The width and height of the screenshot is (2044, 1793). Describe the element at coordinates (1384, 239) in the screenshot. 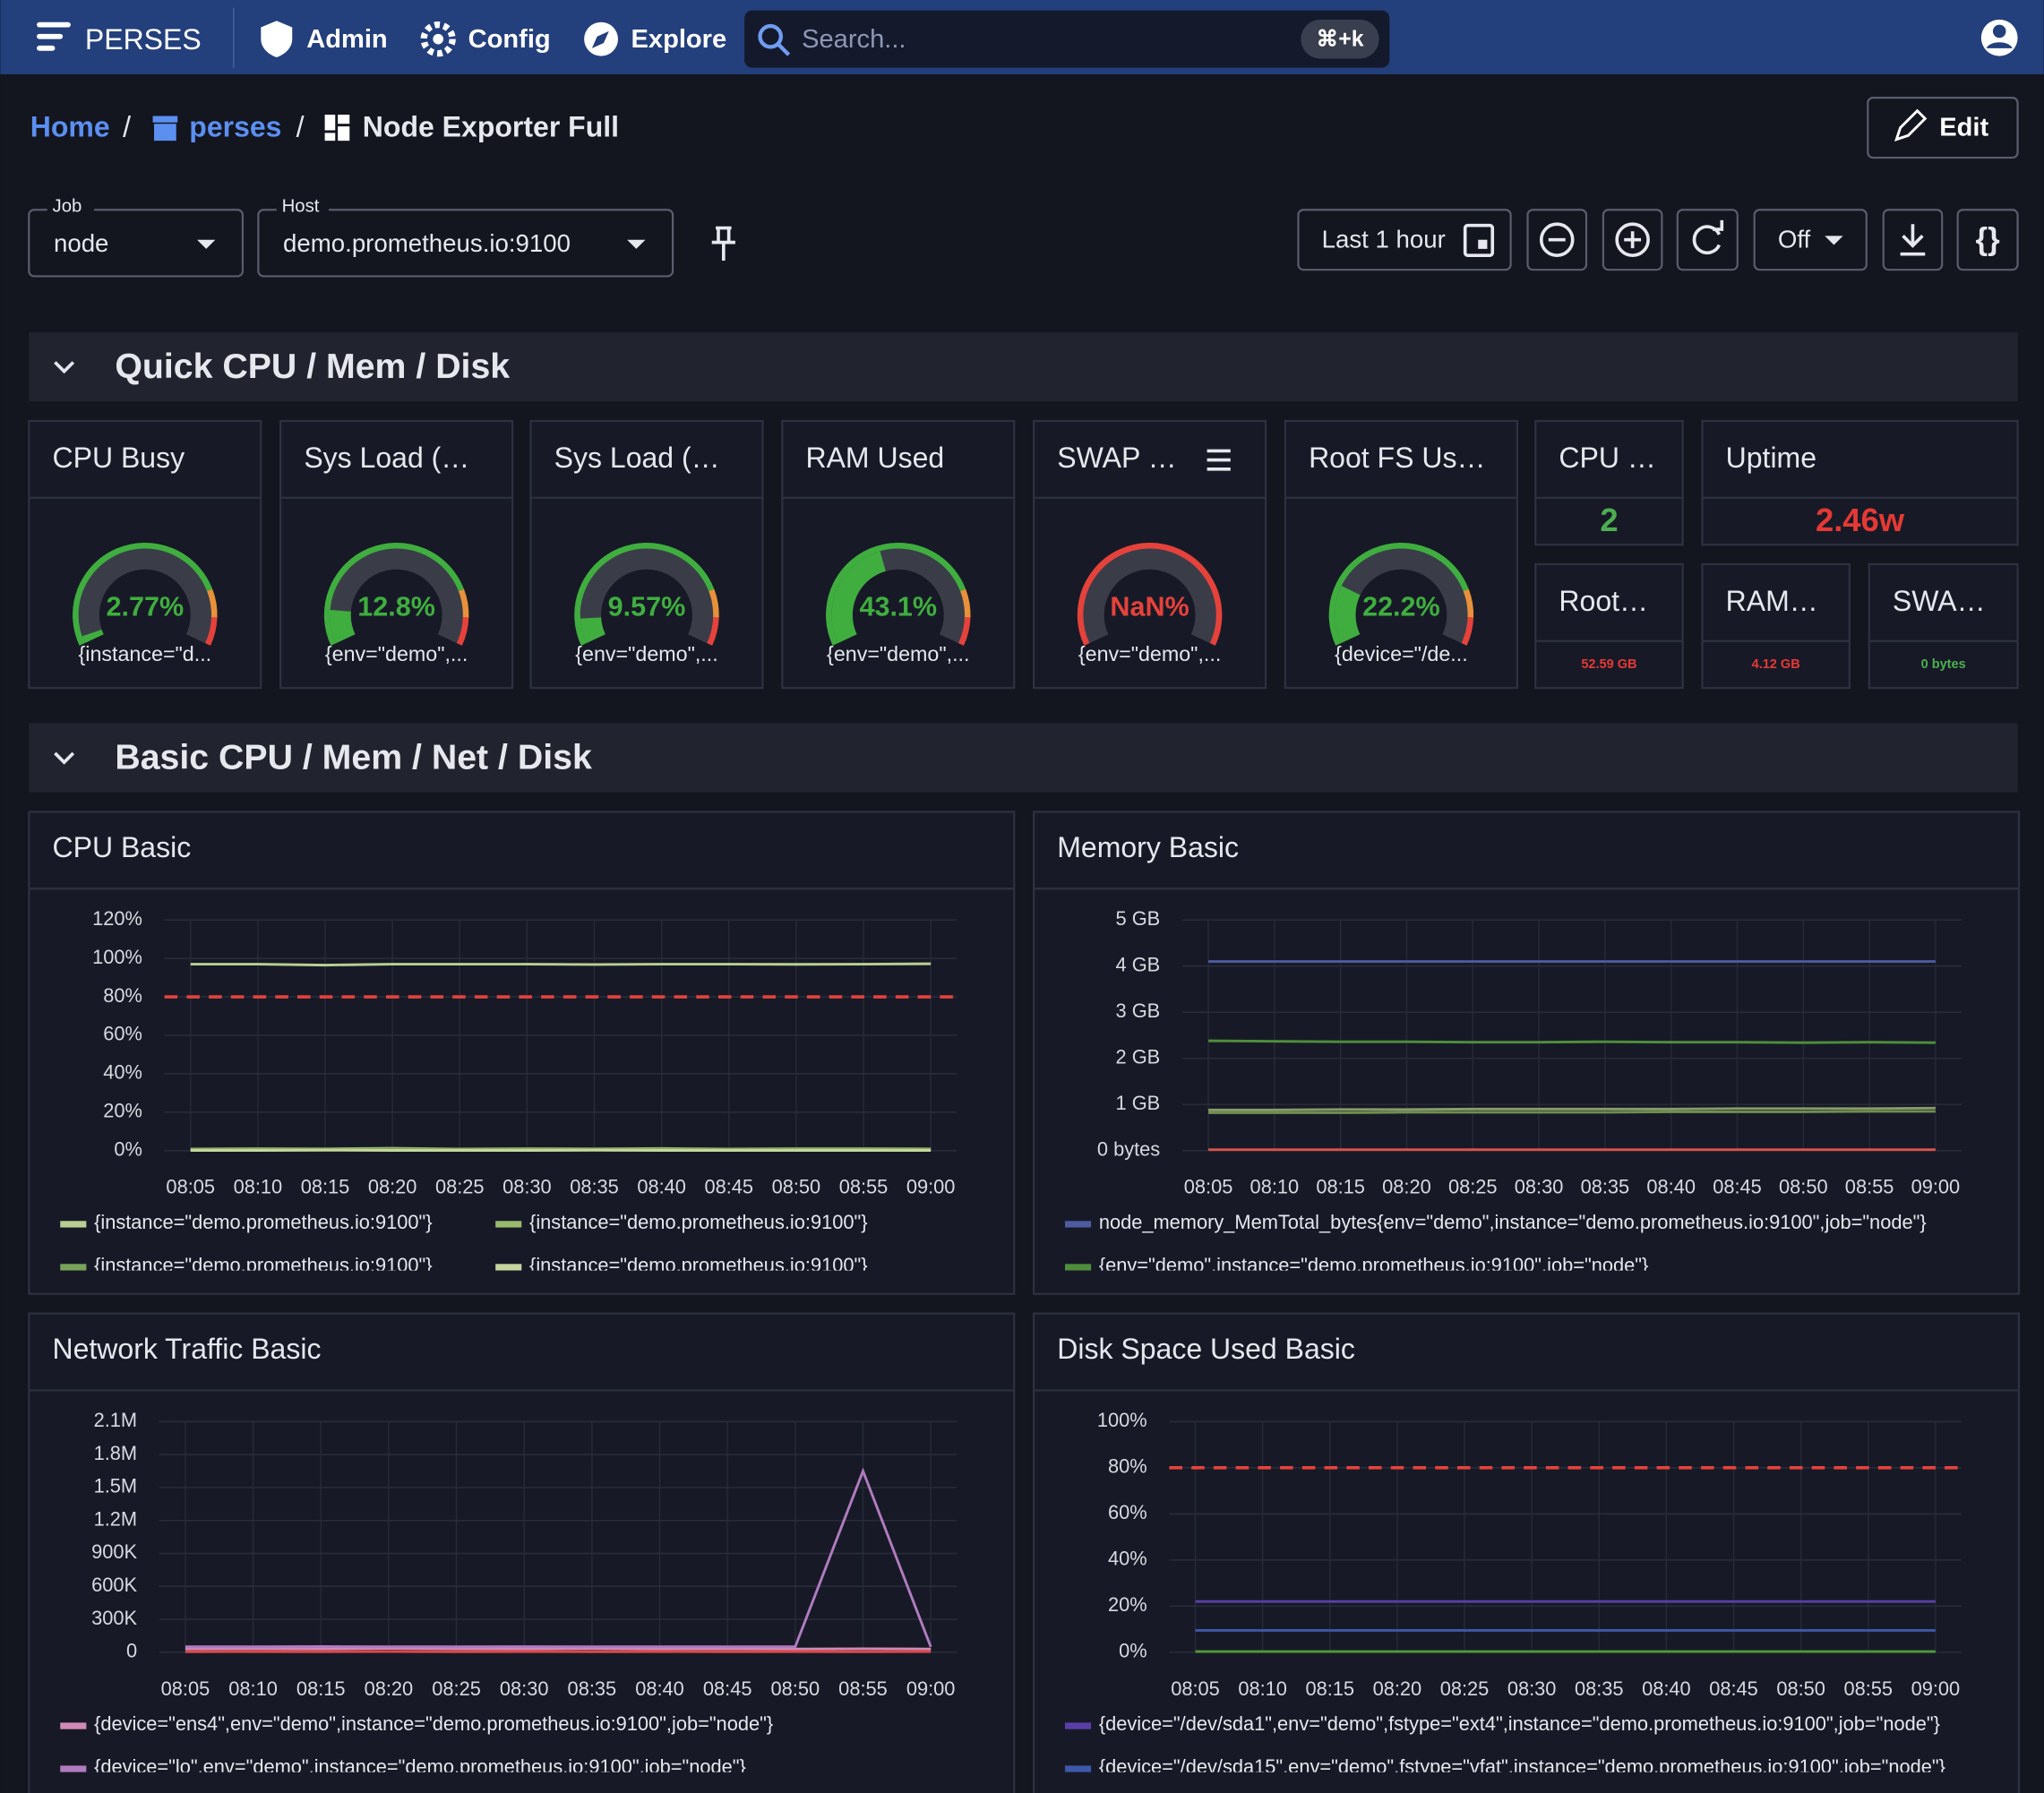

I see `time-range: Last 1 hour` at that location.